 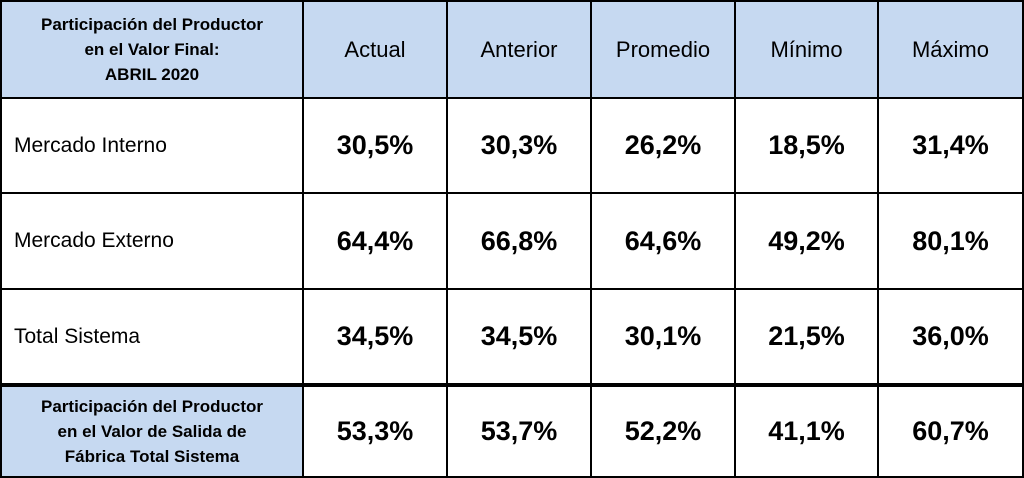 I want to click on column-header: Mínimo, so click(x=806, y=49).